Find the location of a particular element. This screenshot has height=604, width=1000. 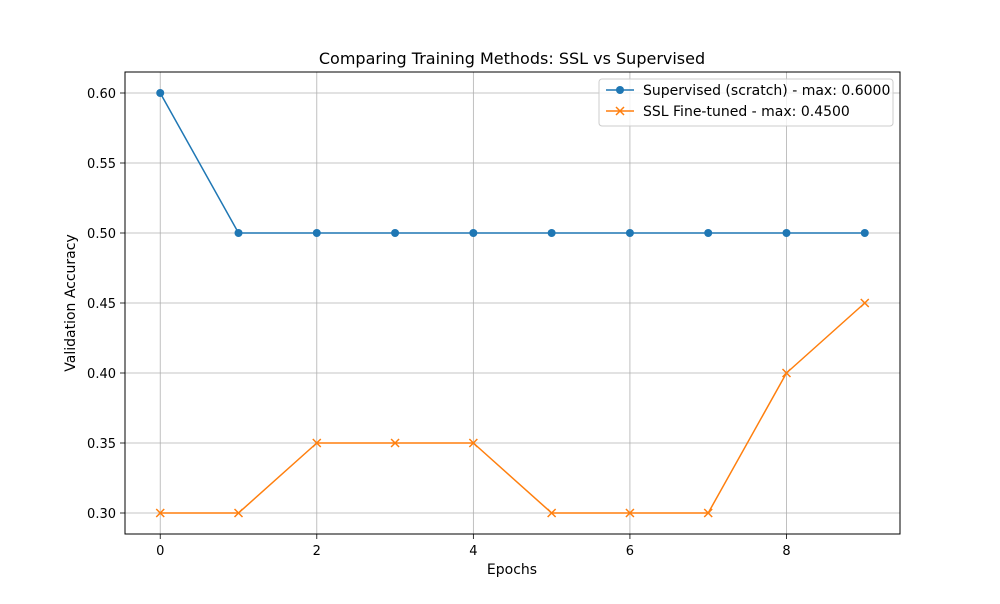

legend-marker-supervised is located at coordinates (620, 90).